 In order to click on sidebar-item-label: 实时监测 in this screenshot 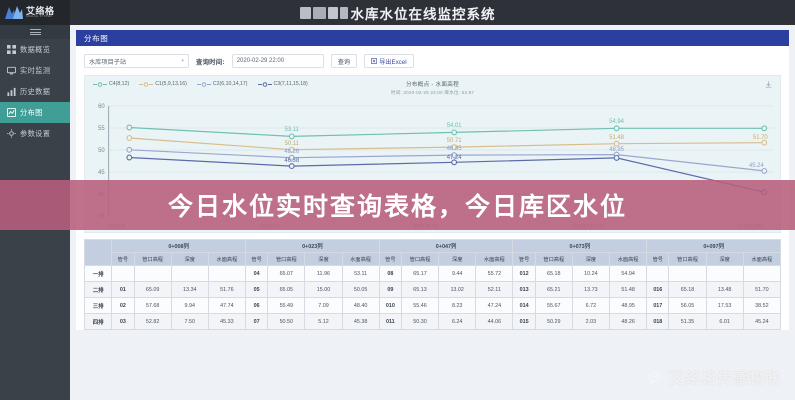, I will do `click(35, 70)`.